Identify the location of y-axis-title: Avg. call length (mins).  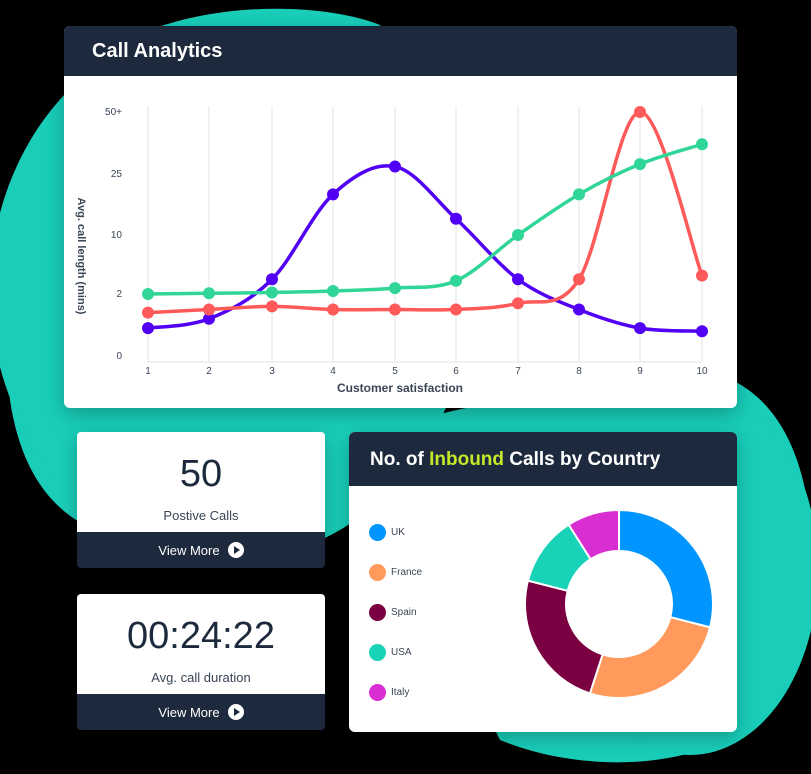
(81, 256).